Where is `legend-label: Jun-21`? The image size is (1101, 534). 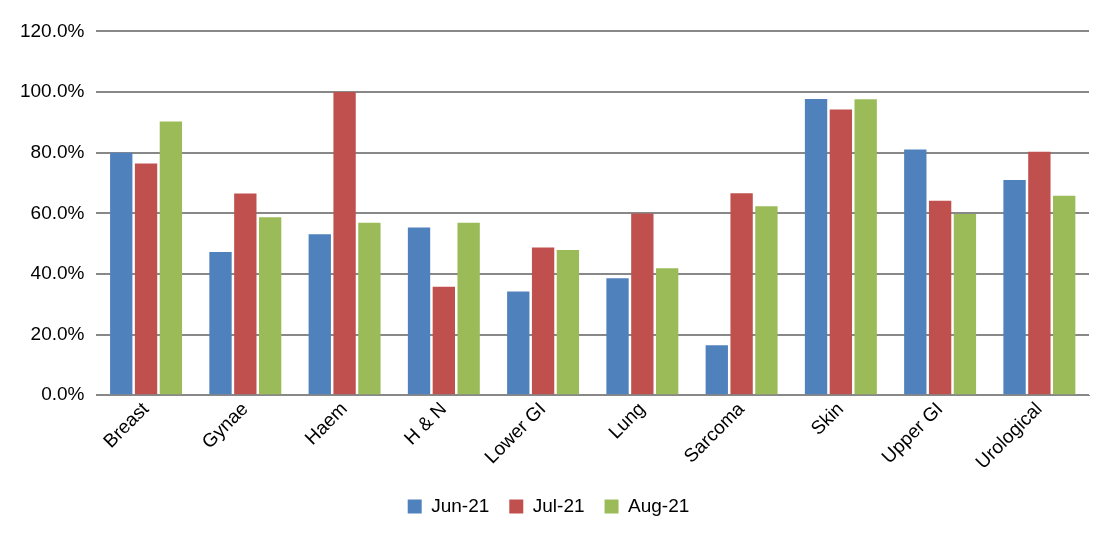 legend-label: Jun-21 is located at coordinates (460, 505).